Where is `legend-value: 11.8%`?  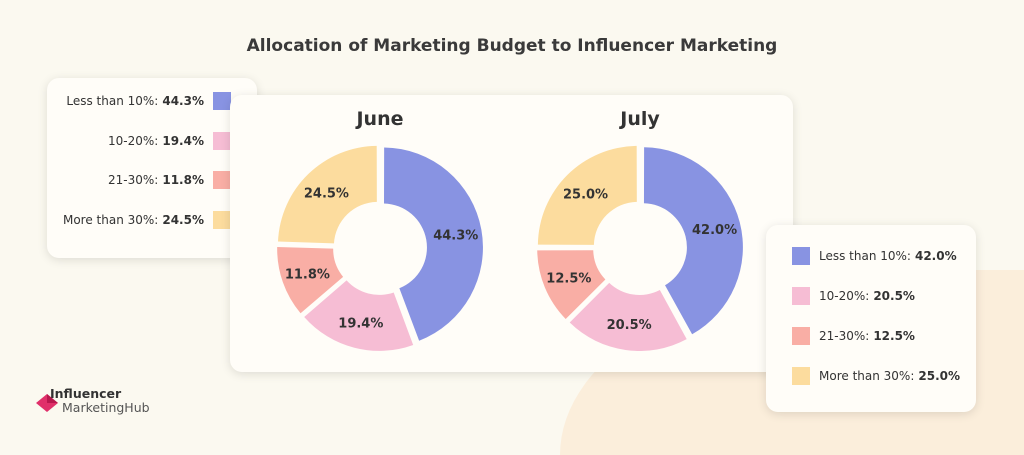
legend-value: 11.8% is located at coordinates (183, 180).